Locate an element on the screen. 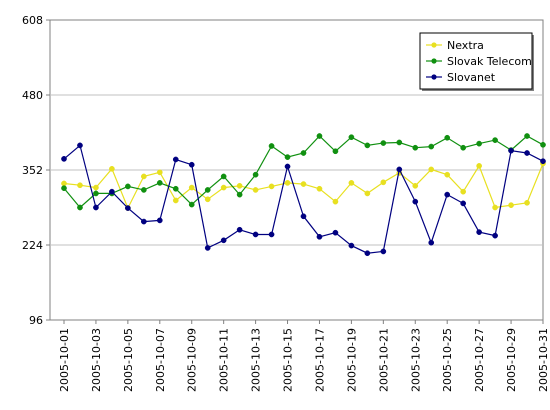 Image resolution: width=550 pixels, height=410 pixels. x-tick-label: 2005-10-19 is located at coordinates (351, 360).